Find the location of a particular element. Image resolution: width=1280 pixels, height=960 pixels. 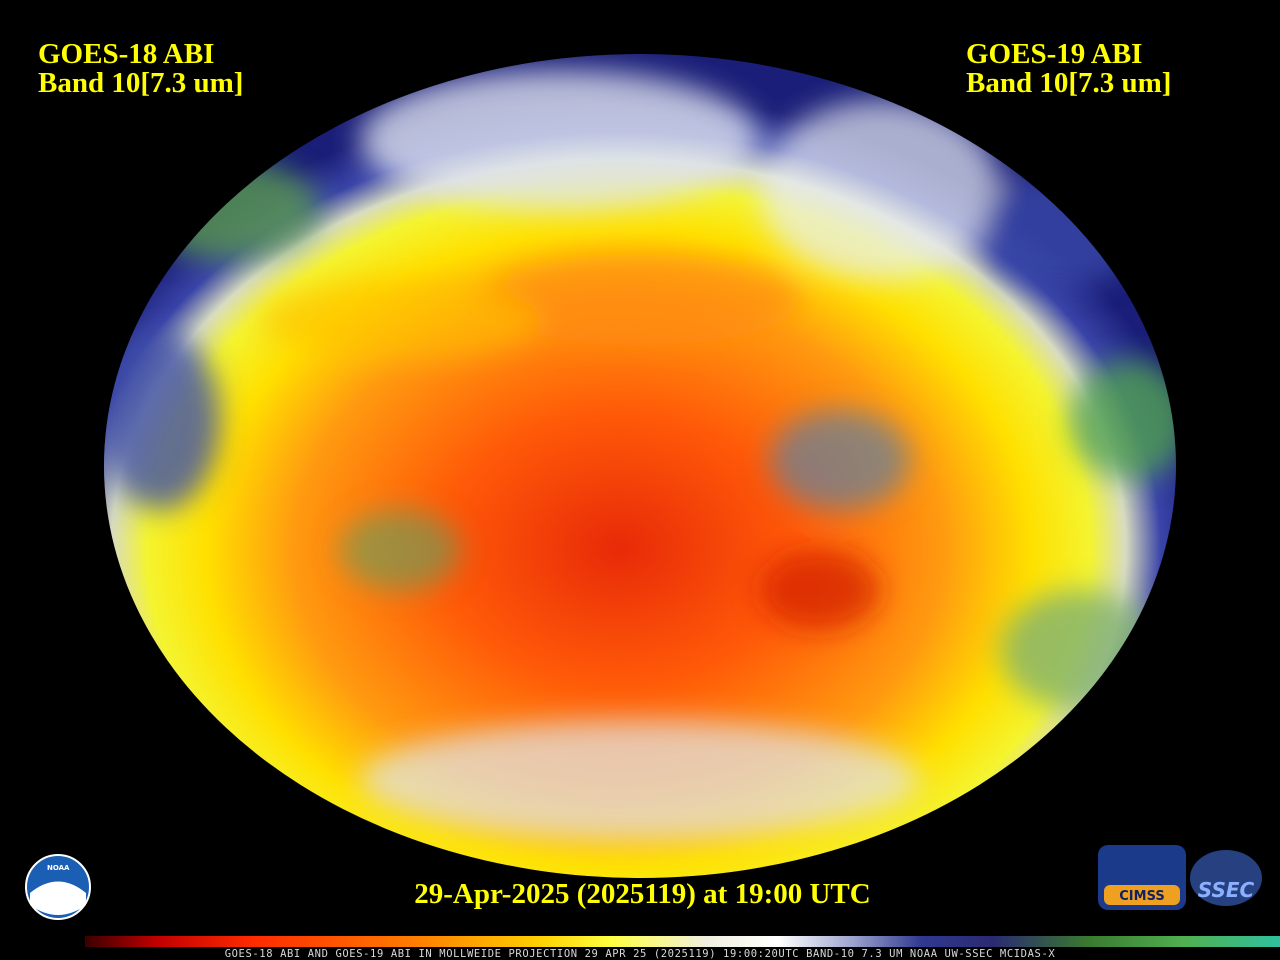

left-band: Band 10[7.3 um] is located at coordinates (141, 83).